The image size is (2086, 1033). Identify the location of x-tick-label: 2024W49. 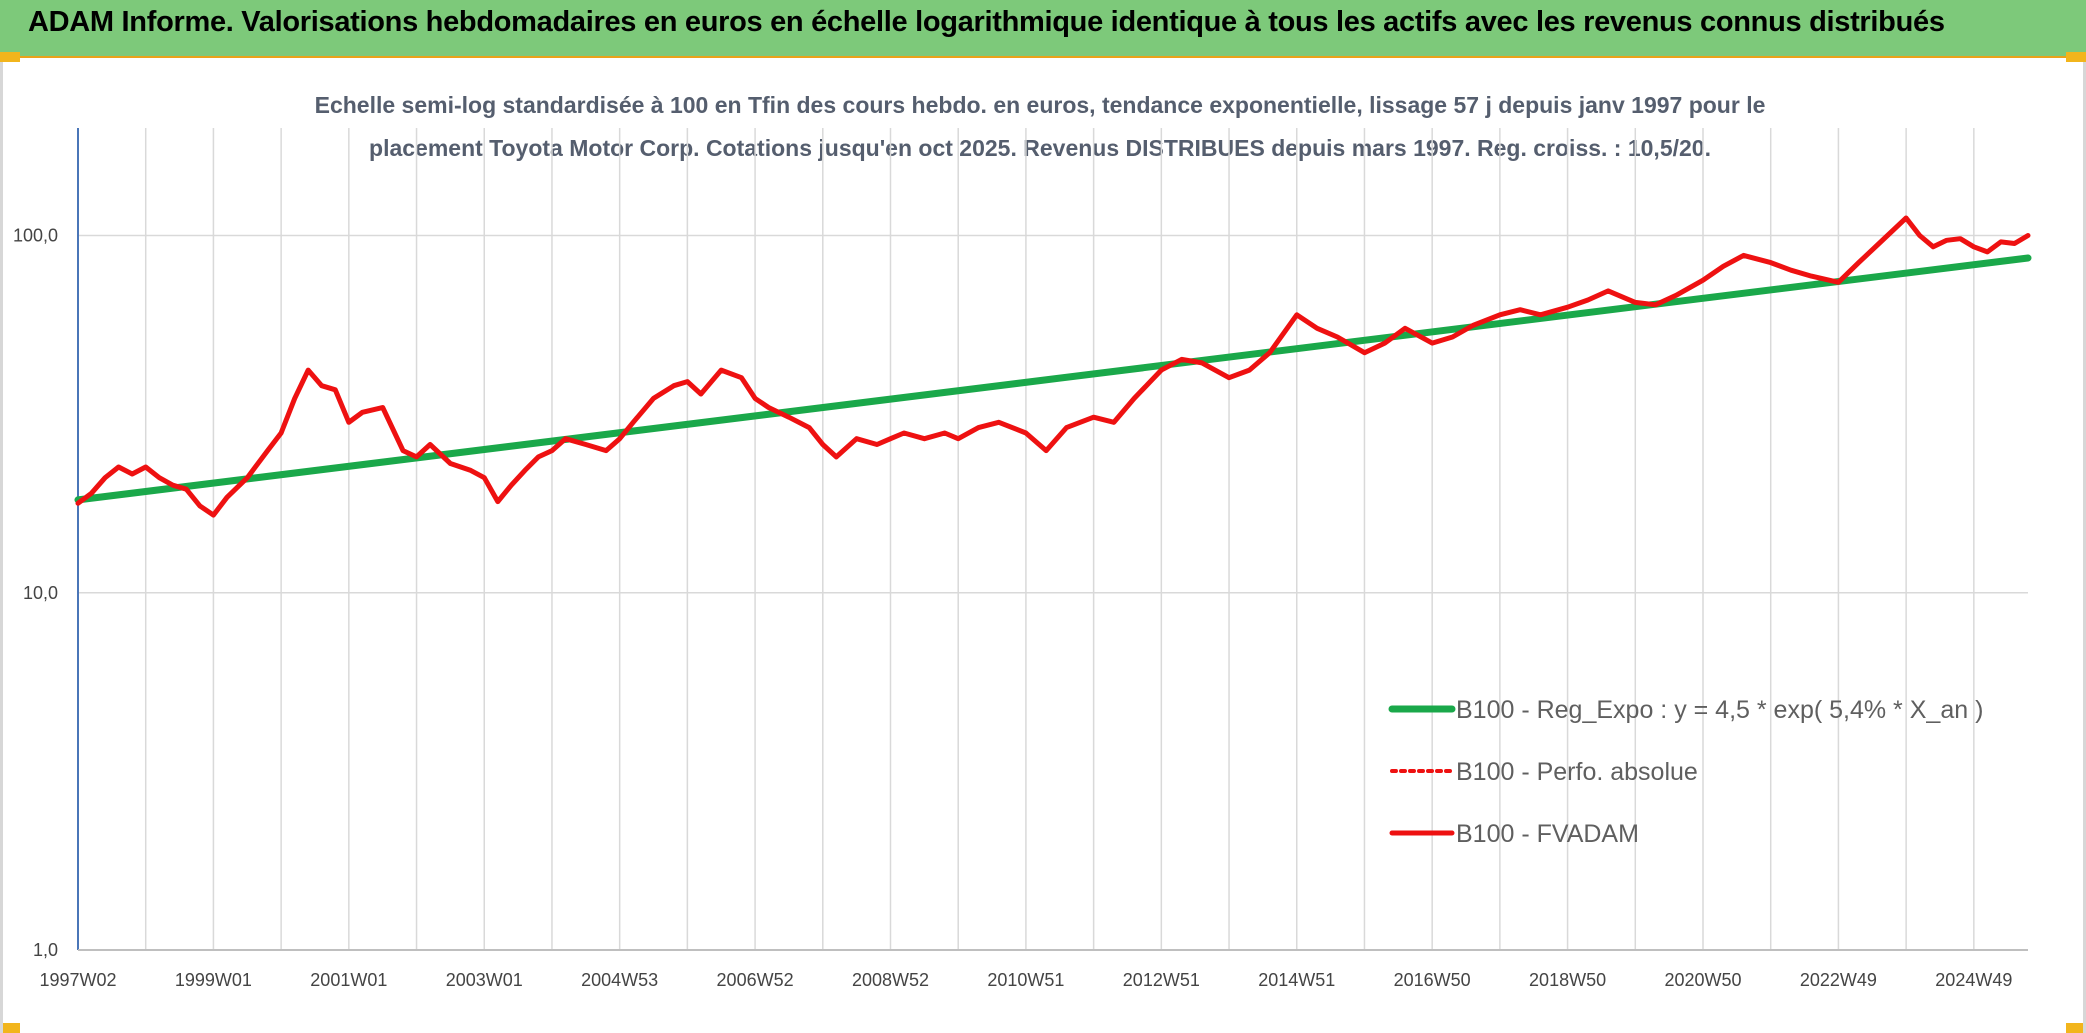
(1973, 980).